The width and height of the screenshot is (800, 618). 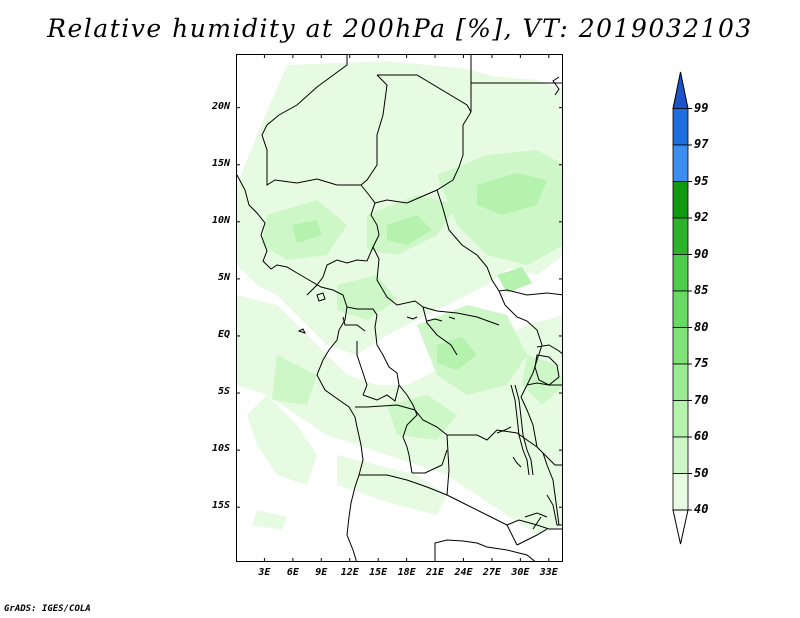 What do you see at coordinates (223, 277) in the screenshot?
I see `latitude-label: 5N` at bounding box center [223, 277].